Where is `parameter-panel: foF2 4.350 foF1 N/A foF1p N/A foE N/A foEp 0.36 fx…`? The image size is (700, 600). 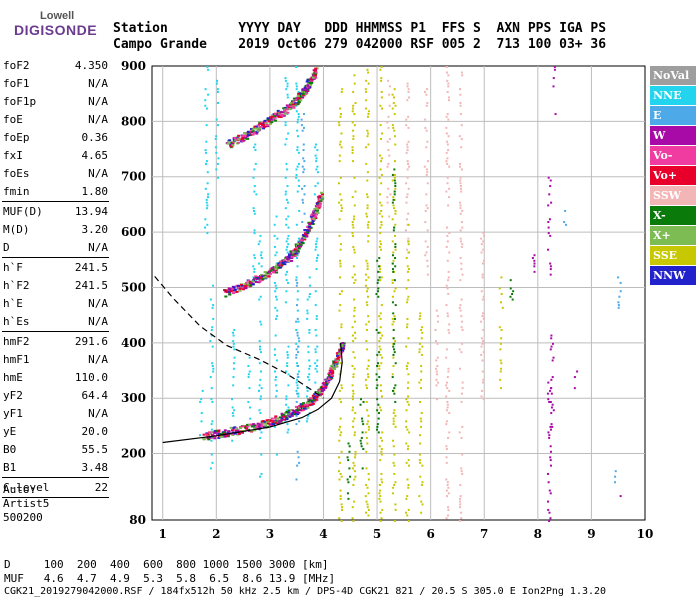 parameter-panel: foF2 4.350 foF1 N/A foF1p N/A foE N/A foEp 0.36 fx… is located at coordinates (55, 278).